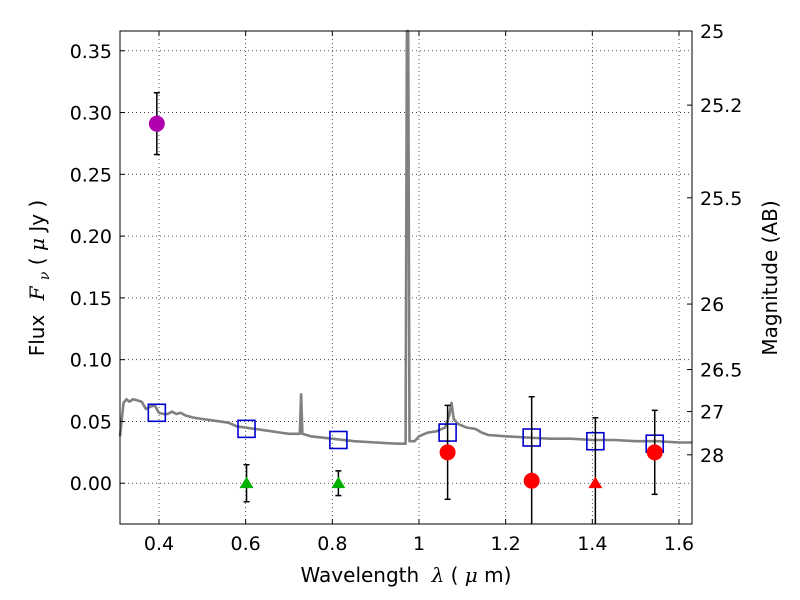 The height and width of the screenshot is (600, 800). What do you see at coordinates (712, 32) in the screenshot?
I see `y2-tick-label: 25` at bounding box center [712, 32].